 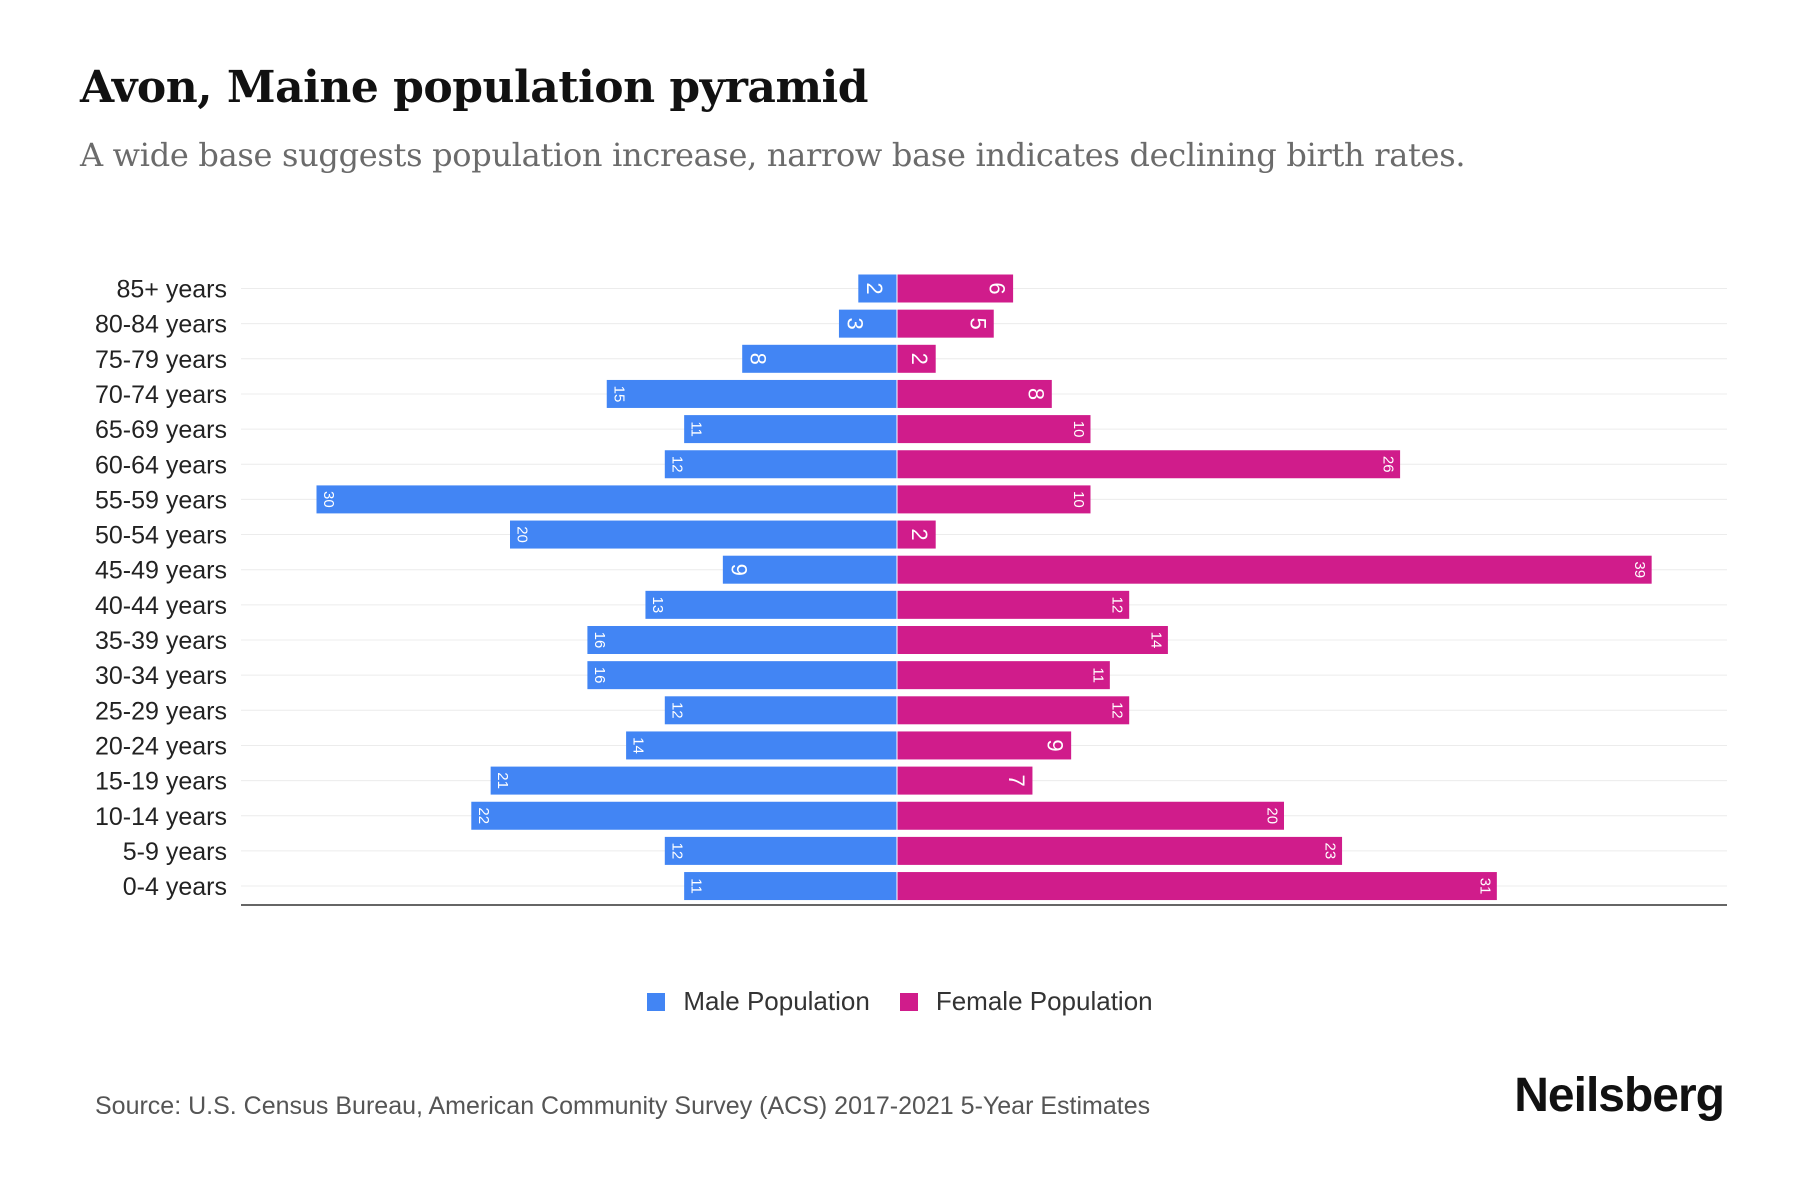 I want to click on female-data-label: 20, so click(x=1272, y=815).